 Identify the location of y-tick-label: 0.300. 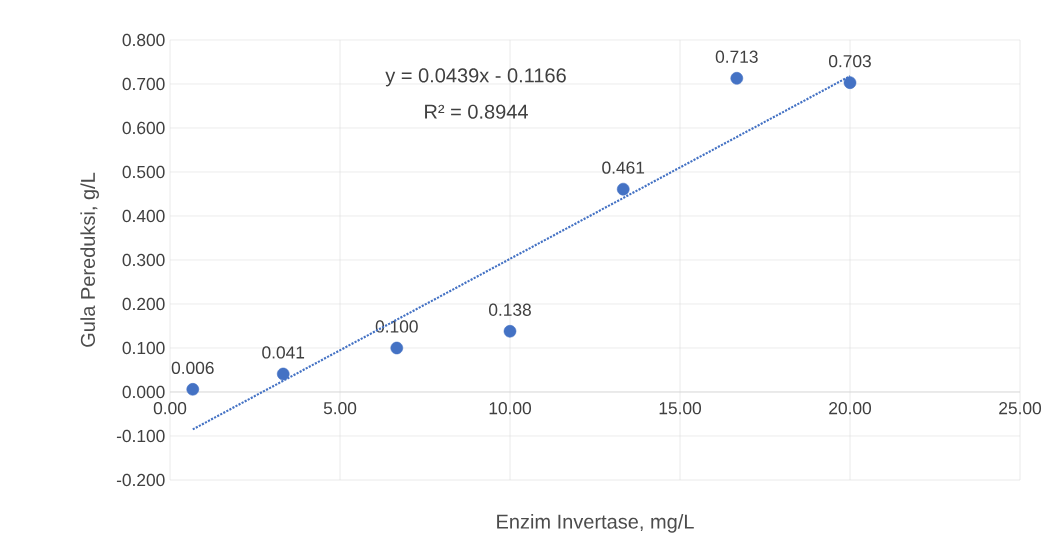
(143, 260).